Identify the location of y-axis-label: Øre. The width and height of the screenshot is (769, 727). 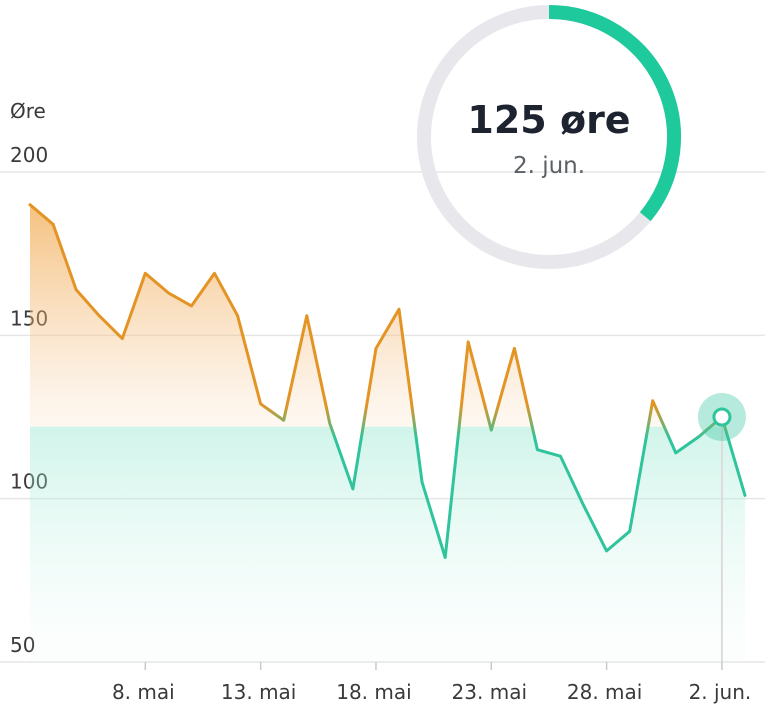
(28, 111).